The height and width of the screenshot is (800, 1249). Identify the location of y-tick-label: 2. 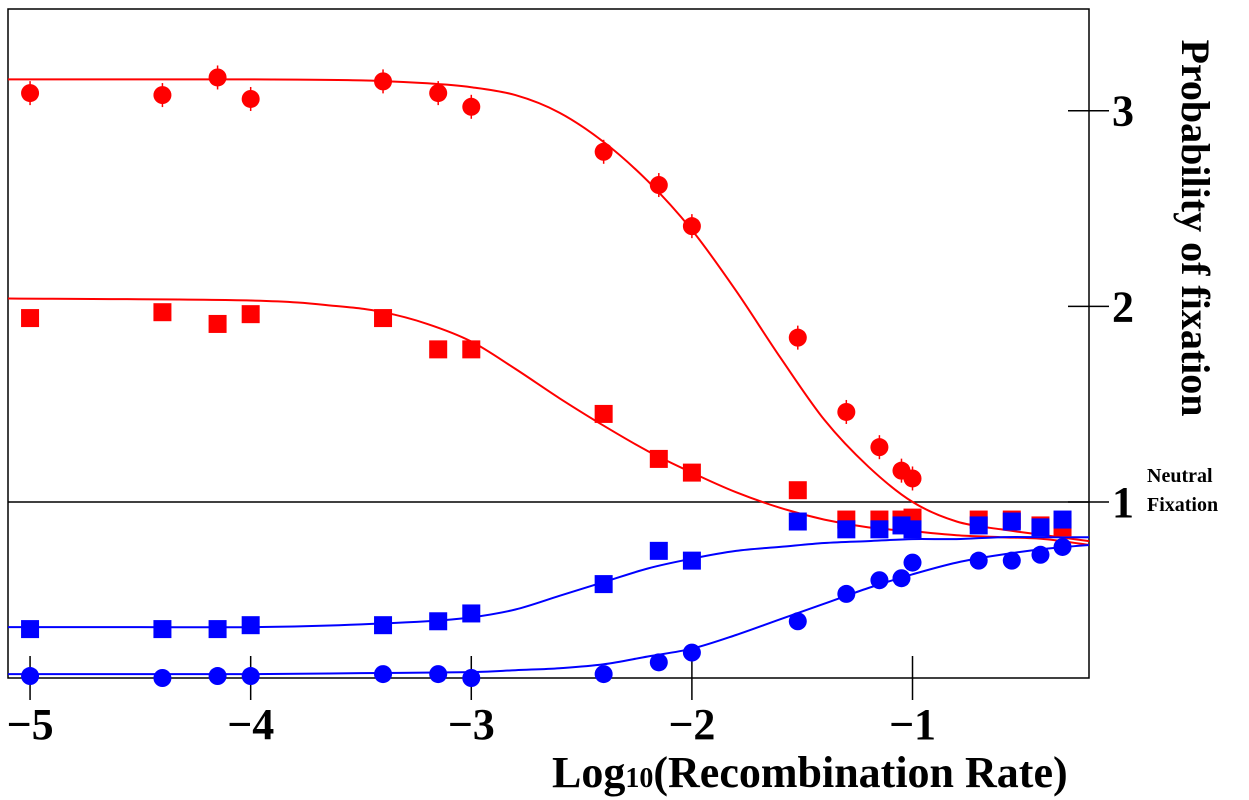
(1123, 306).